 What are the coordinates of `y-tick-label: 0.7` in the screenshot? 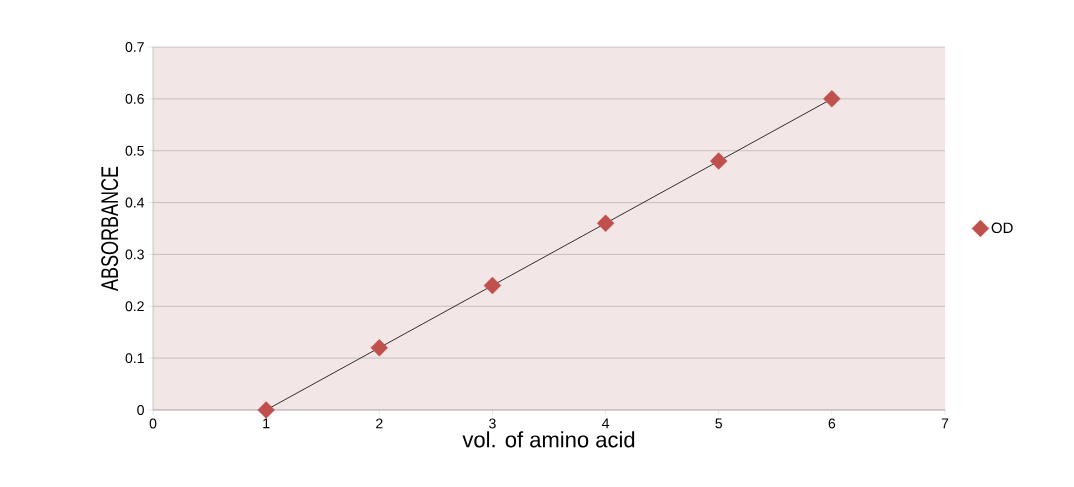 It's located at (134, 47).